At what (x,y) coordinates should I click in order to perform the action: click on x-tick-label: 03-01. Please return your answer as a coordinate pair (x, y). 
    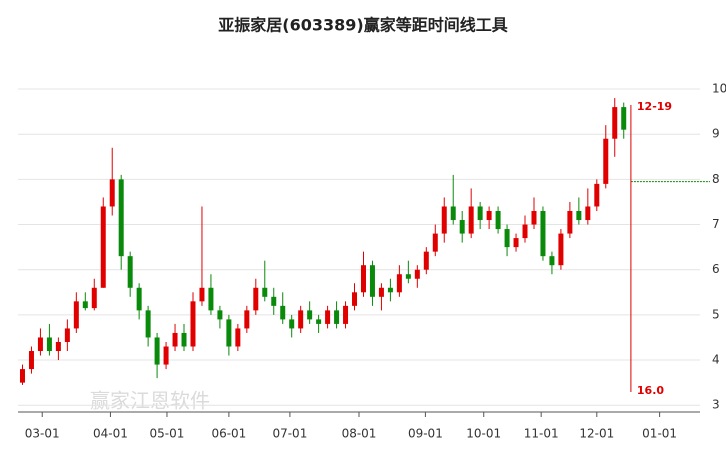
    Looking at the image, I should click on (42, 434).